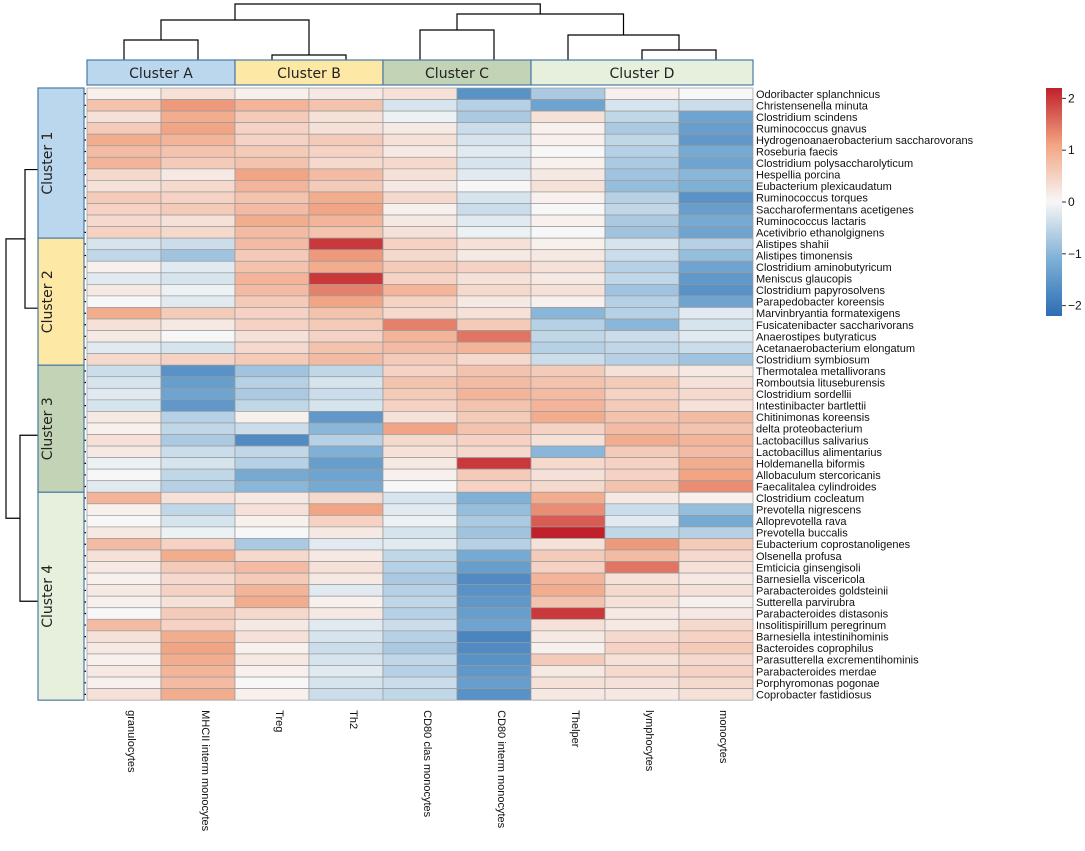  Describe the element at coordinates (809, 430) in the screenshot. I see `row-label: delta proteobacterium` at that location.